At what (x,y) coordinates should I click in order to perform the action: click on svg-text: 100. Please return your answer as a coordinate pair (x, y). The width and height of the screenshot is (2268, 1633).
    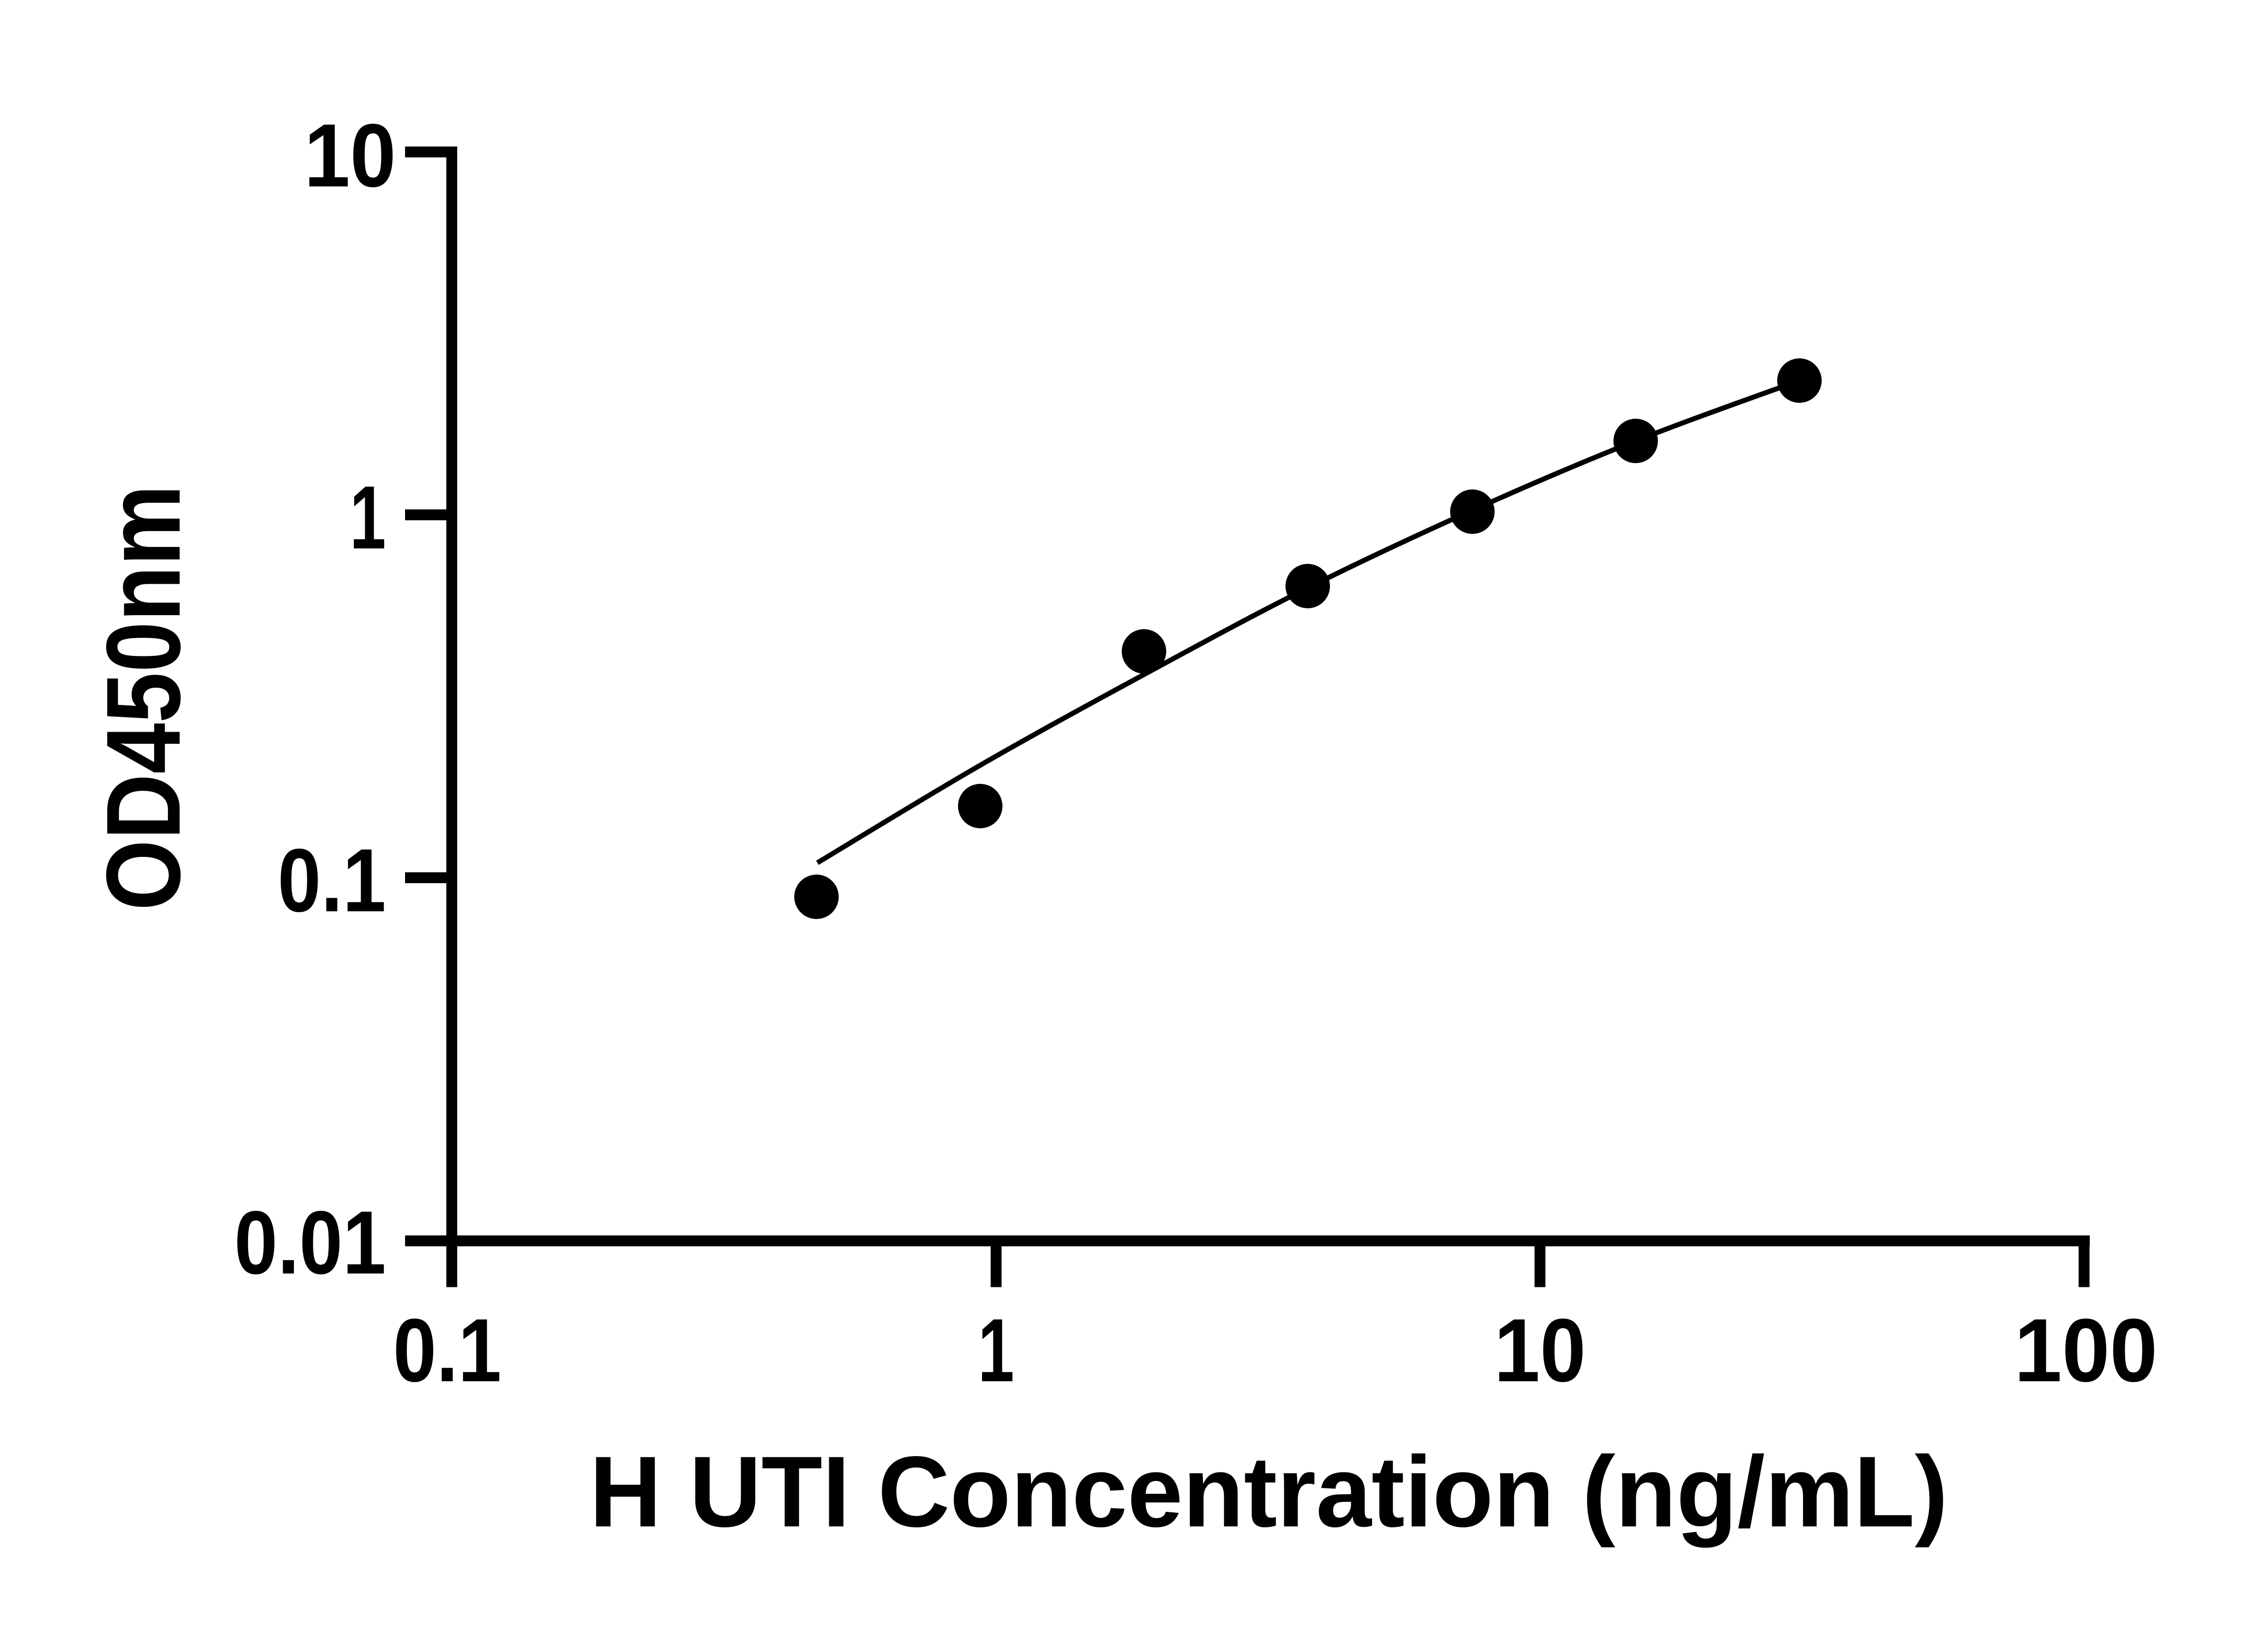
    Looking at the image, I should click on (2086, 1350).